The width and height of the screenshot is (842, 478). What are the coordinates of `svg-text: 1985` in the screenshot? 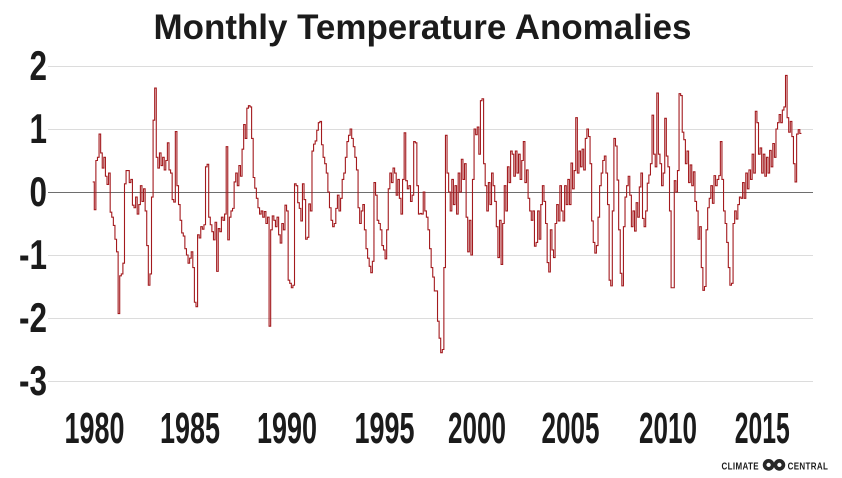 It's located at (190, 428).